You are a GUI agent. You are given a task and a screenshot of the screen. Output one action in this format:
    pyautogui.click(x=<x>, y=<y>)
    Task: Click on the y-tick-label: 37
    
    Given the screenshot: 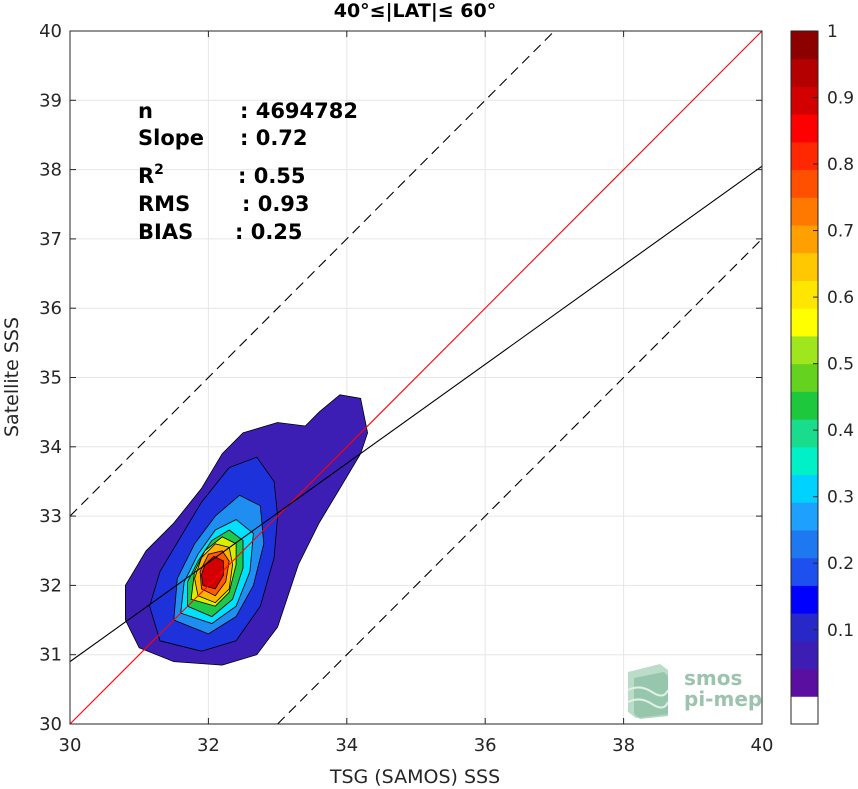 What is the action you would take?
    pyautogui.click(x=50, y=239)
    